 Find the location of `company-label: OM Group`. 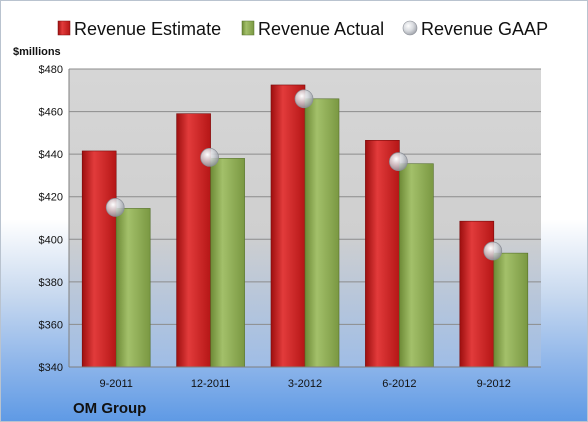

company-label: OM Group is located at coordinates (109, 408).